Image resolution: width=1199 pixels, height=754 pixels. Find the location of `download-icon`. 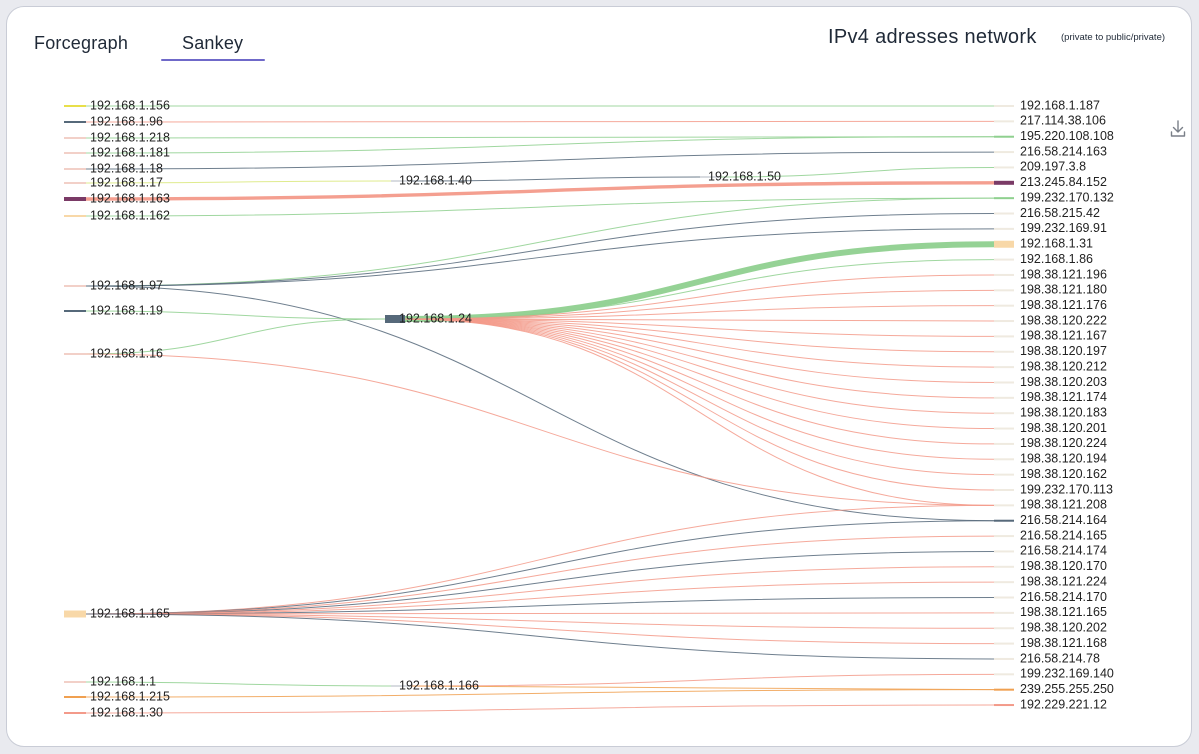

download-icon is located at coordinates (1178, 129).